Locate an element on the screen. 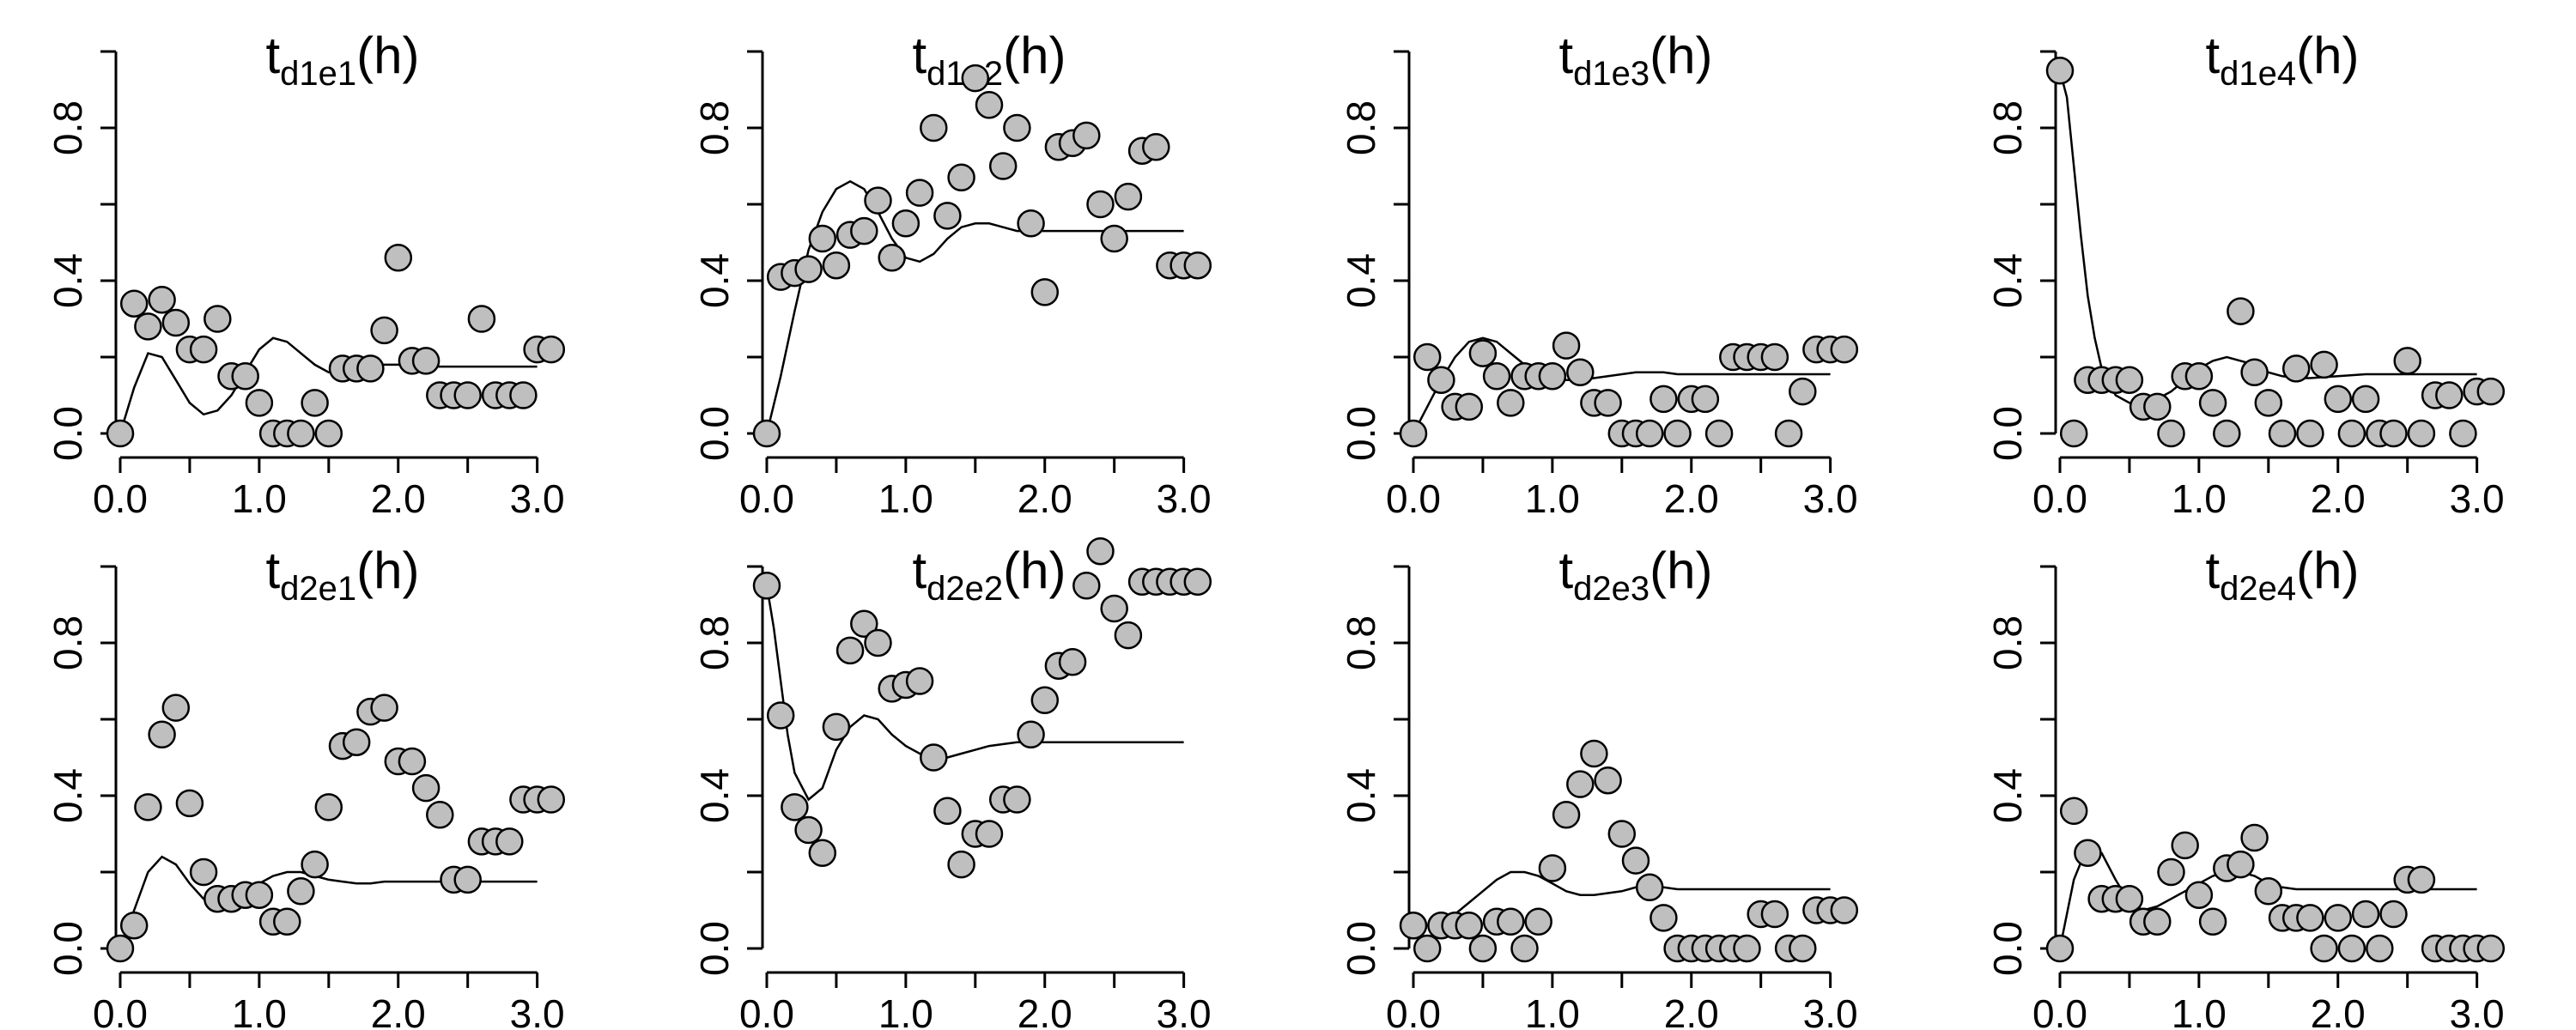 The height and width of the screenshot is (1030, 2576). chart-panel-6: 0.0 0.4 0.8 0.0 1.0 2.0 3.0 td2e2(h) is located at coordinates (952, 783).